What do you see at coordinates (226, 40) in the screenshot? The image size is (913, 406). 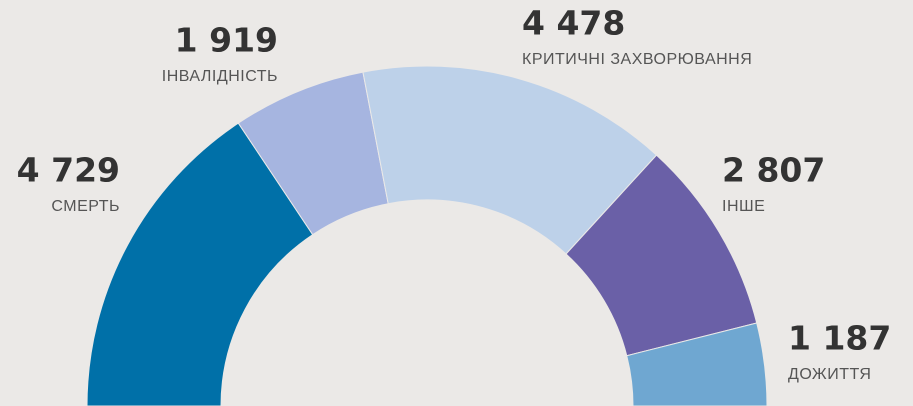 I see `value-label: 1 919` at bounding box center [226, 40].